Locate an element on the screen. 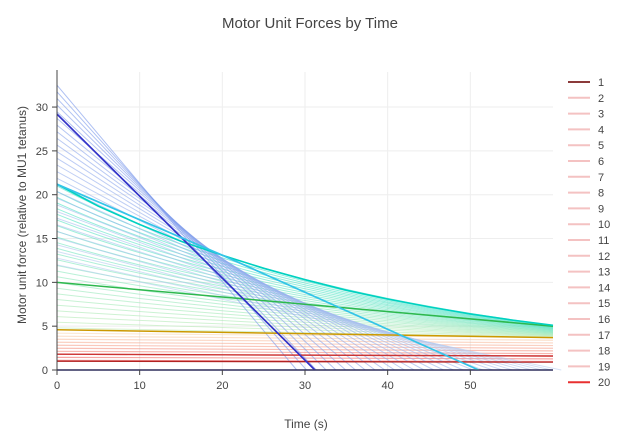 The height and width of the screenshot is (437, 620). legend-item: 13 is located at coordinates (589, 273).